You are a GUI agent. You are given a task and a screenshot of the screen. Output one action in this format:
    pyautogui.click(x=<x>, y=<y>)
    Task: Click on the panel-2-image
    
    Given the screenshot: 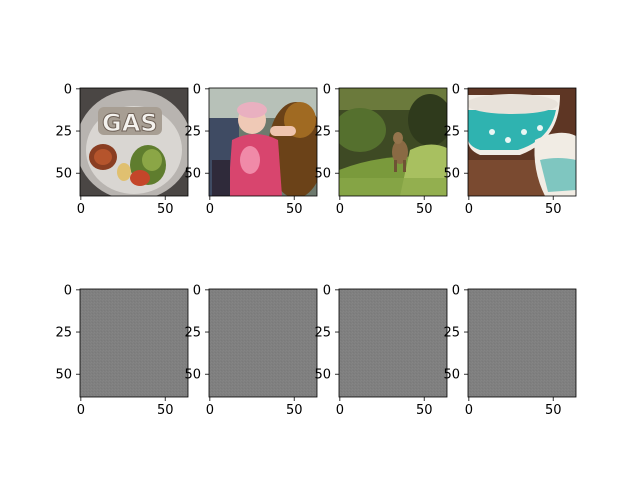 What is the action you would take?
    pyautogui.click(x=393, y=142)
    